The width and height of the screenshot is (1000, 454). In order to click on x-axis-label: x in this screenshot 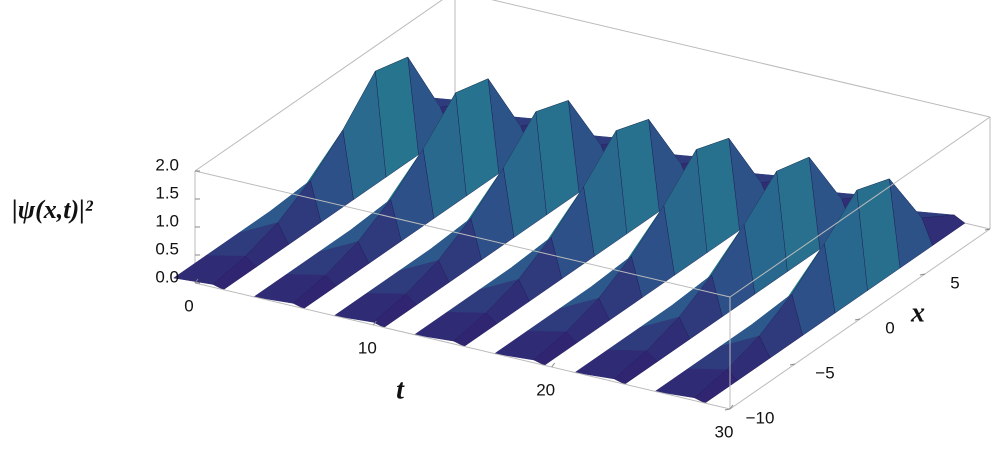, I will do `click(917, 312)`.